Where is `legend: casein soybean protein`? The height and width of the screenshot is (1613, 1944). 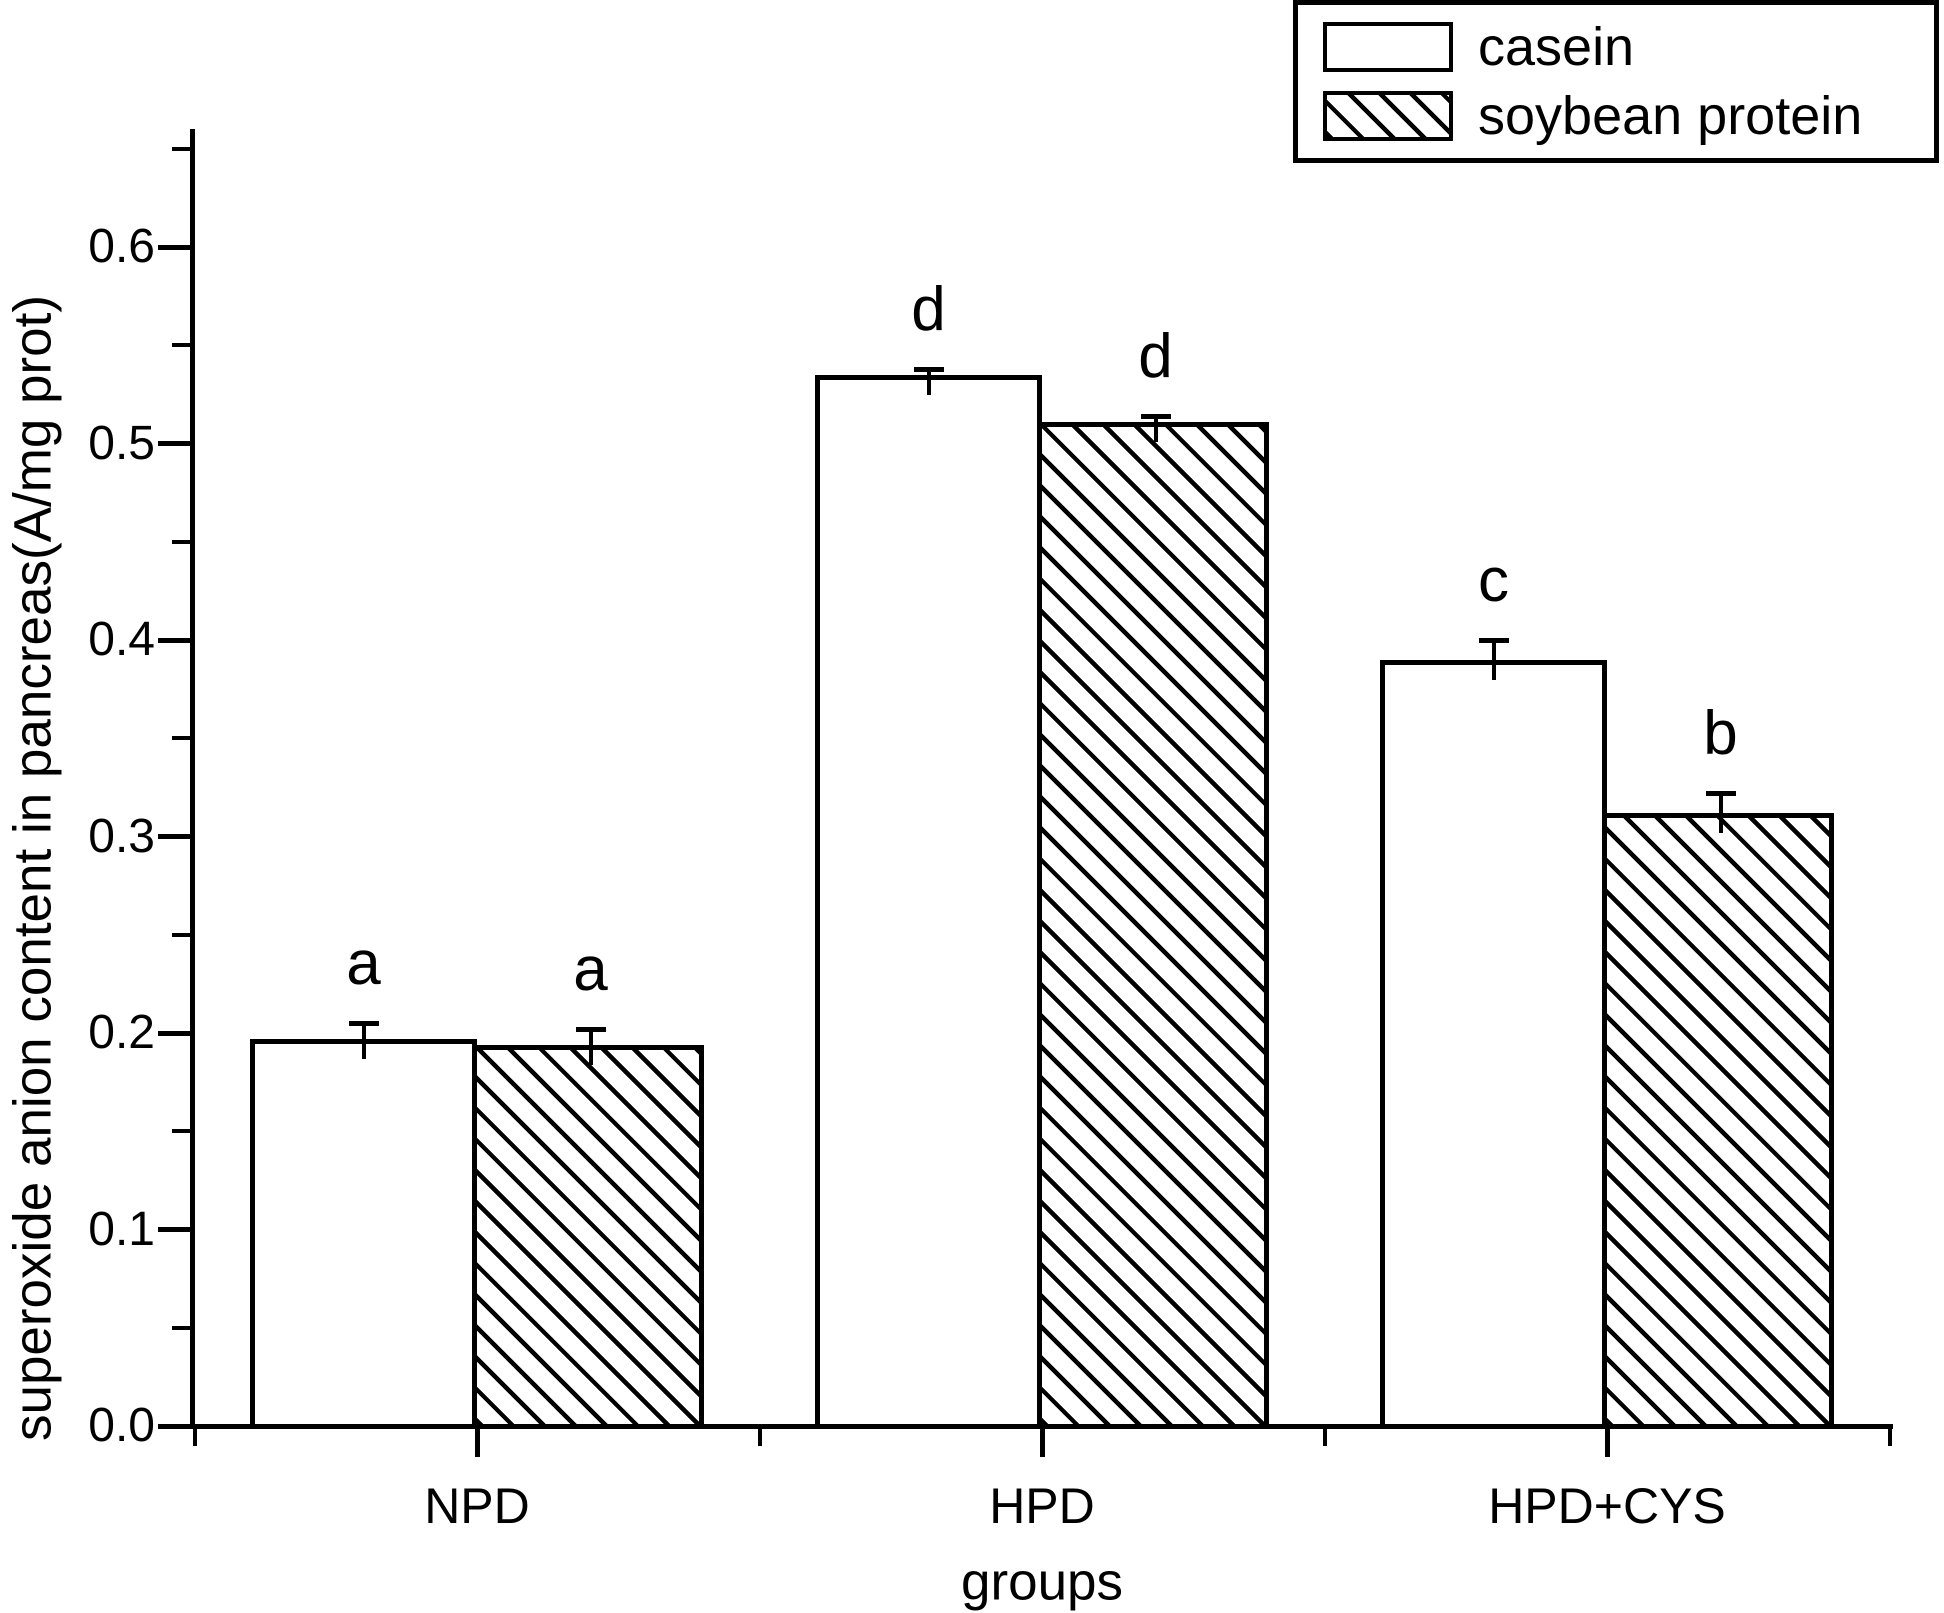
legend: casein soybean protein is located at coordinates (1616, 81).